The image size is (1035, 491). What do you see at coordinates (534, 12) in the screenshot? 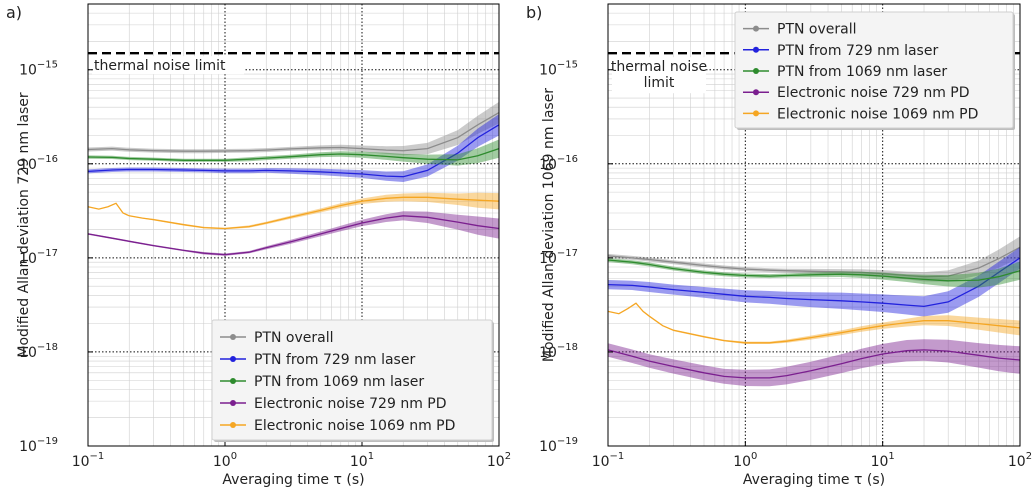
I see `panel-label: b)` at bounding box center [534, 12].